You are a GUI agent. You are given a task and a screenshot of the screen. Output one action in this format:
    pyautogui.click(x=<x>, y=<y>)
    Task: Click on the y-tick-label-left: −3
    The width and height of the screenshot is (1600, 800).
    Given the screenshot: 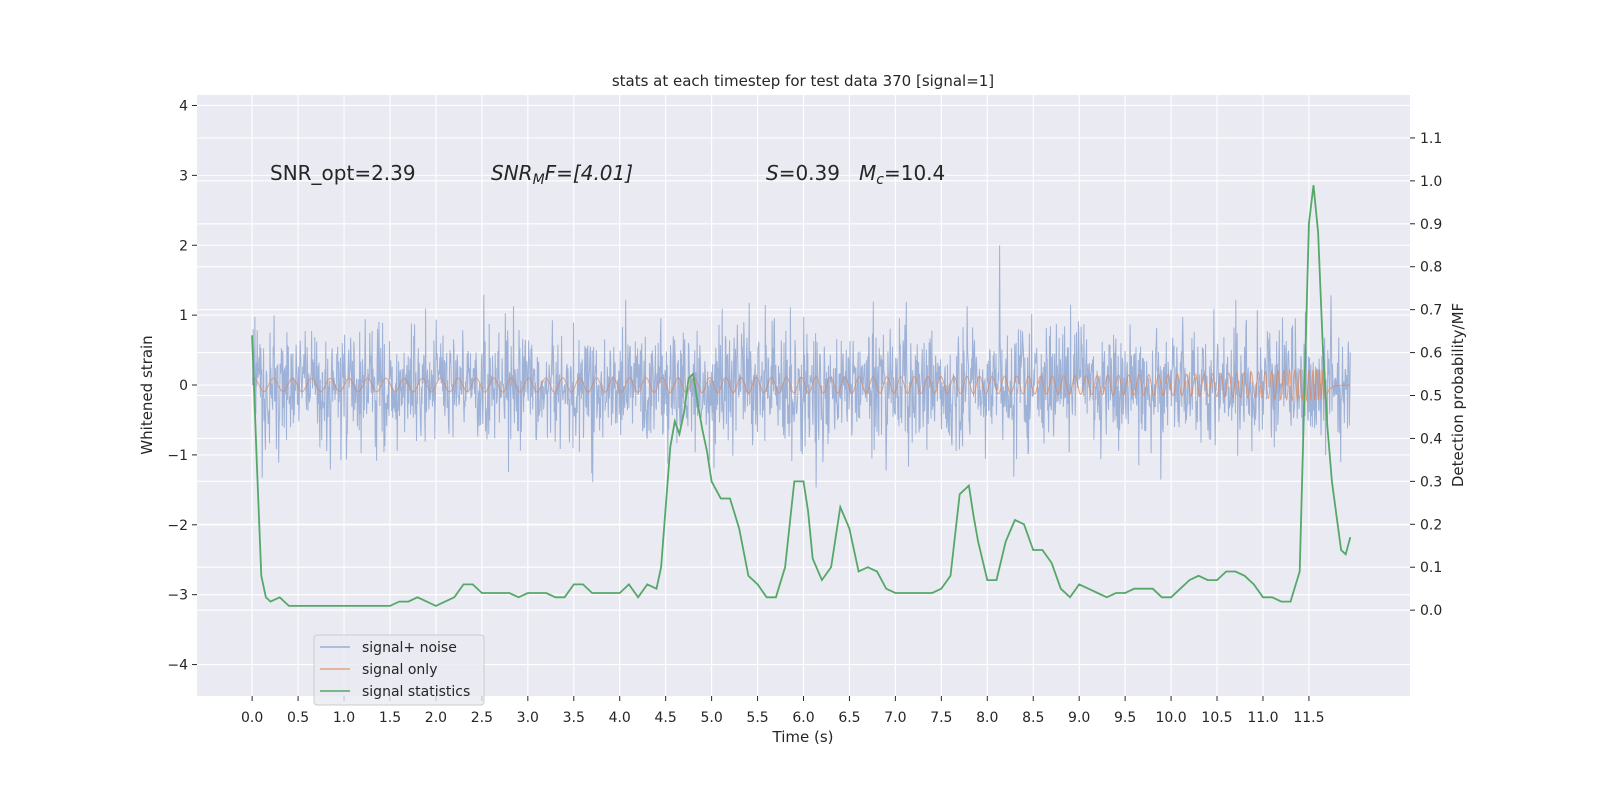 What is the action you would take?
    pyautogui.click(x=177, y=596)
    